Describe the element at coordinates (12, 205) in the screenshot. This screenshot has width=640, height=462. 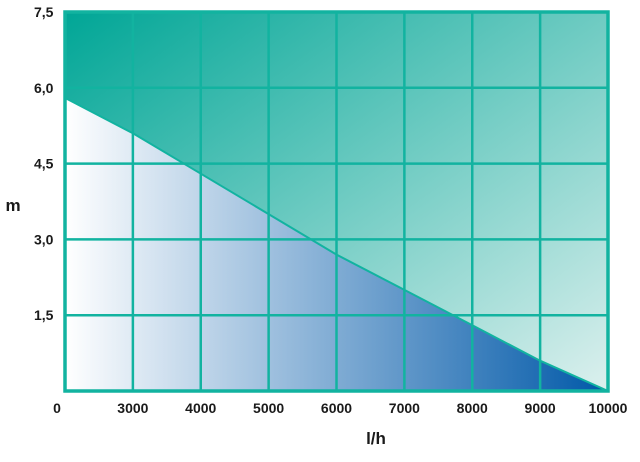
I see `y-axis-label: m` at that location.